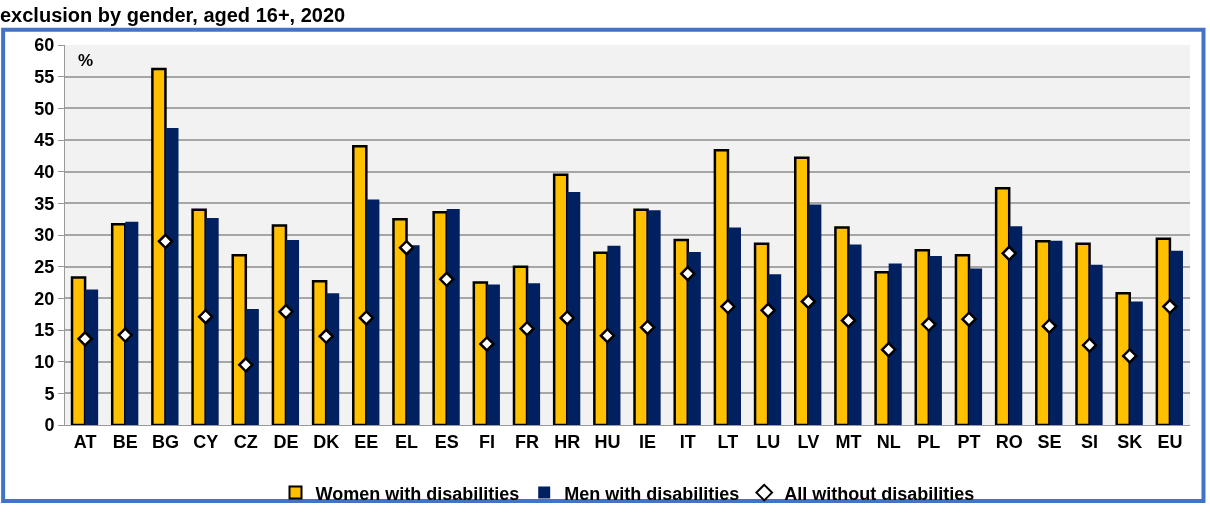 This screenshot has width=1210, height=523. What do you see at coordinates (326, 441) in the screenshot?
I see `x-tick-label: DK` at bounding box center [326, 441].